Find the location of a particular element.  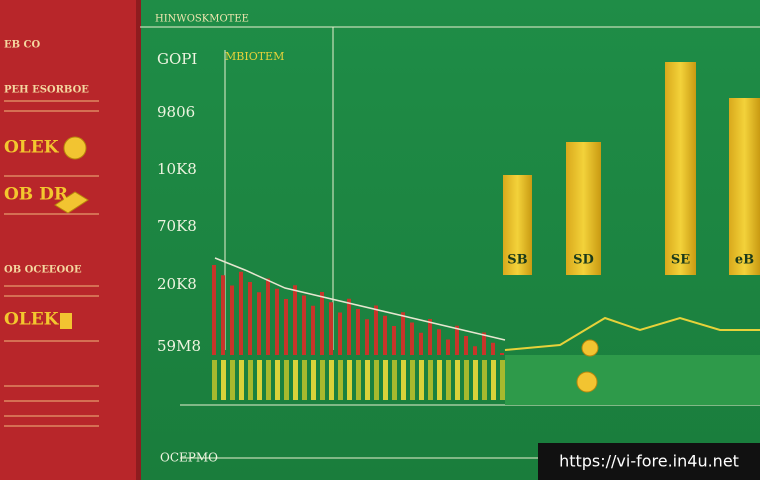

sidebar-item: OB DR is located at coordinates (36, 195).